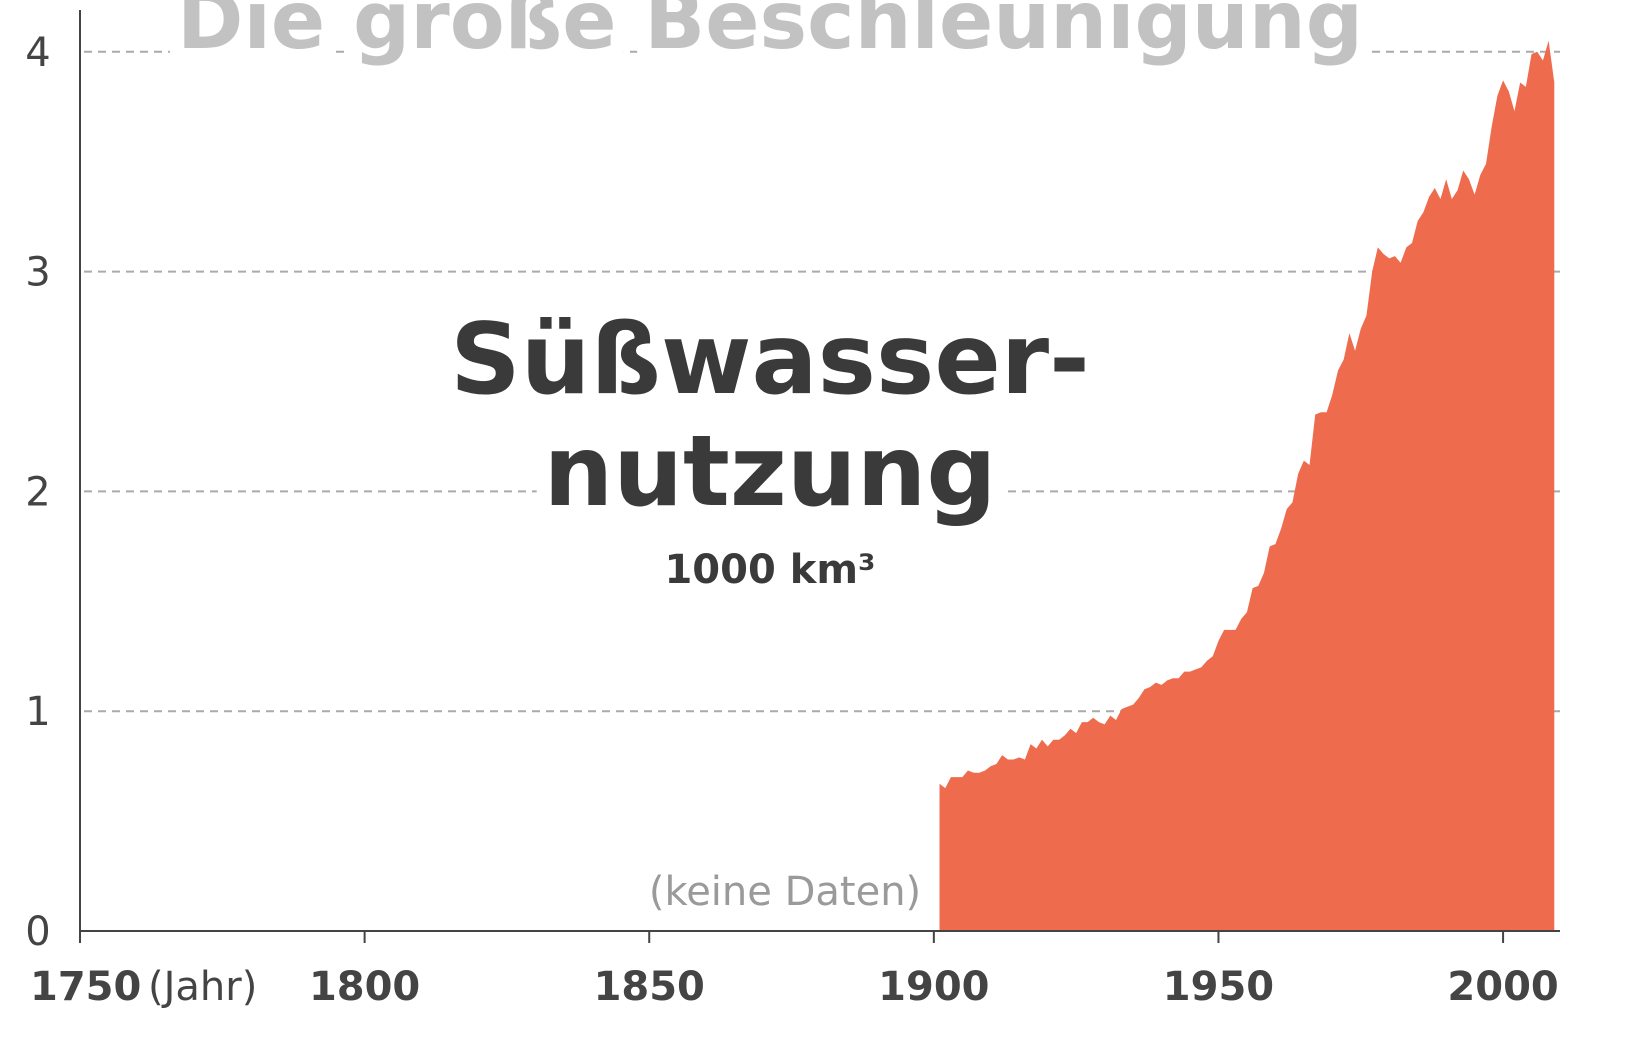  What do you see at coordinates (37, 492) in the screenshot?
I see `y-tick-label: 2` at bounding box center [37, 492].